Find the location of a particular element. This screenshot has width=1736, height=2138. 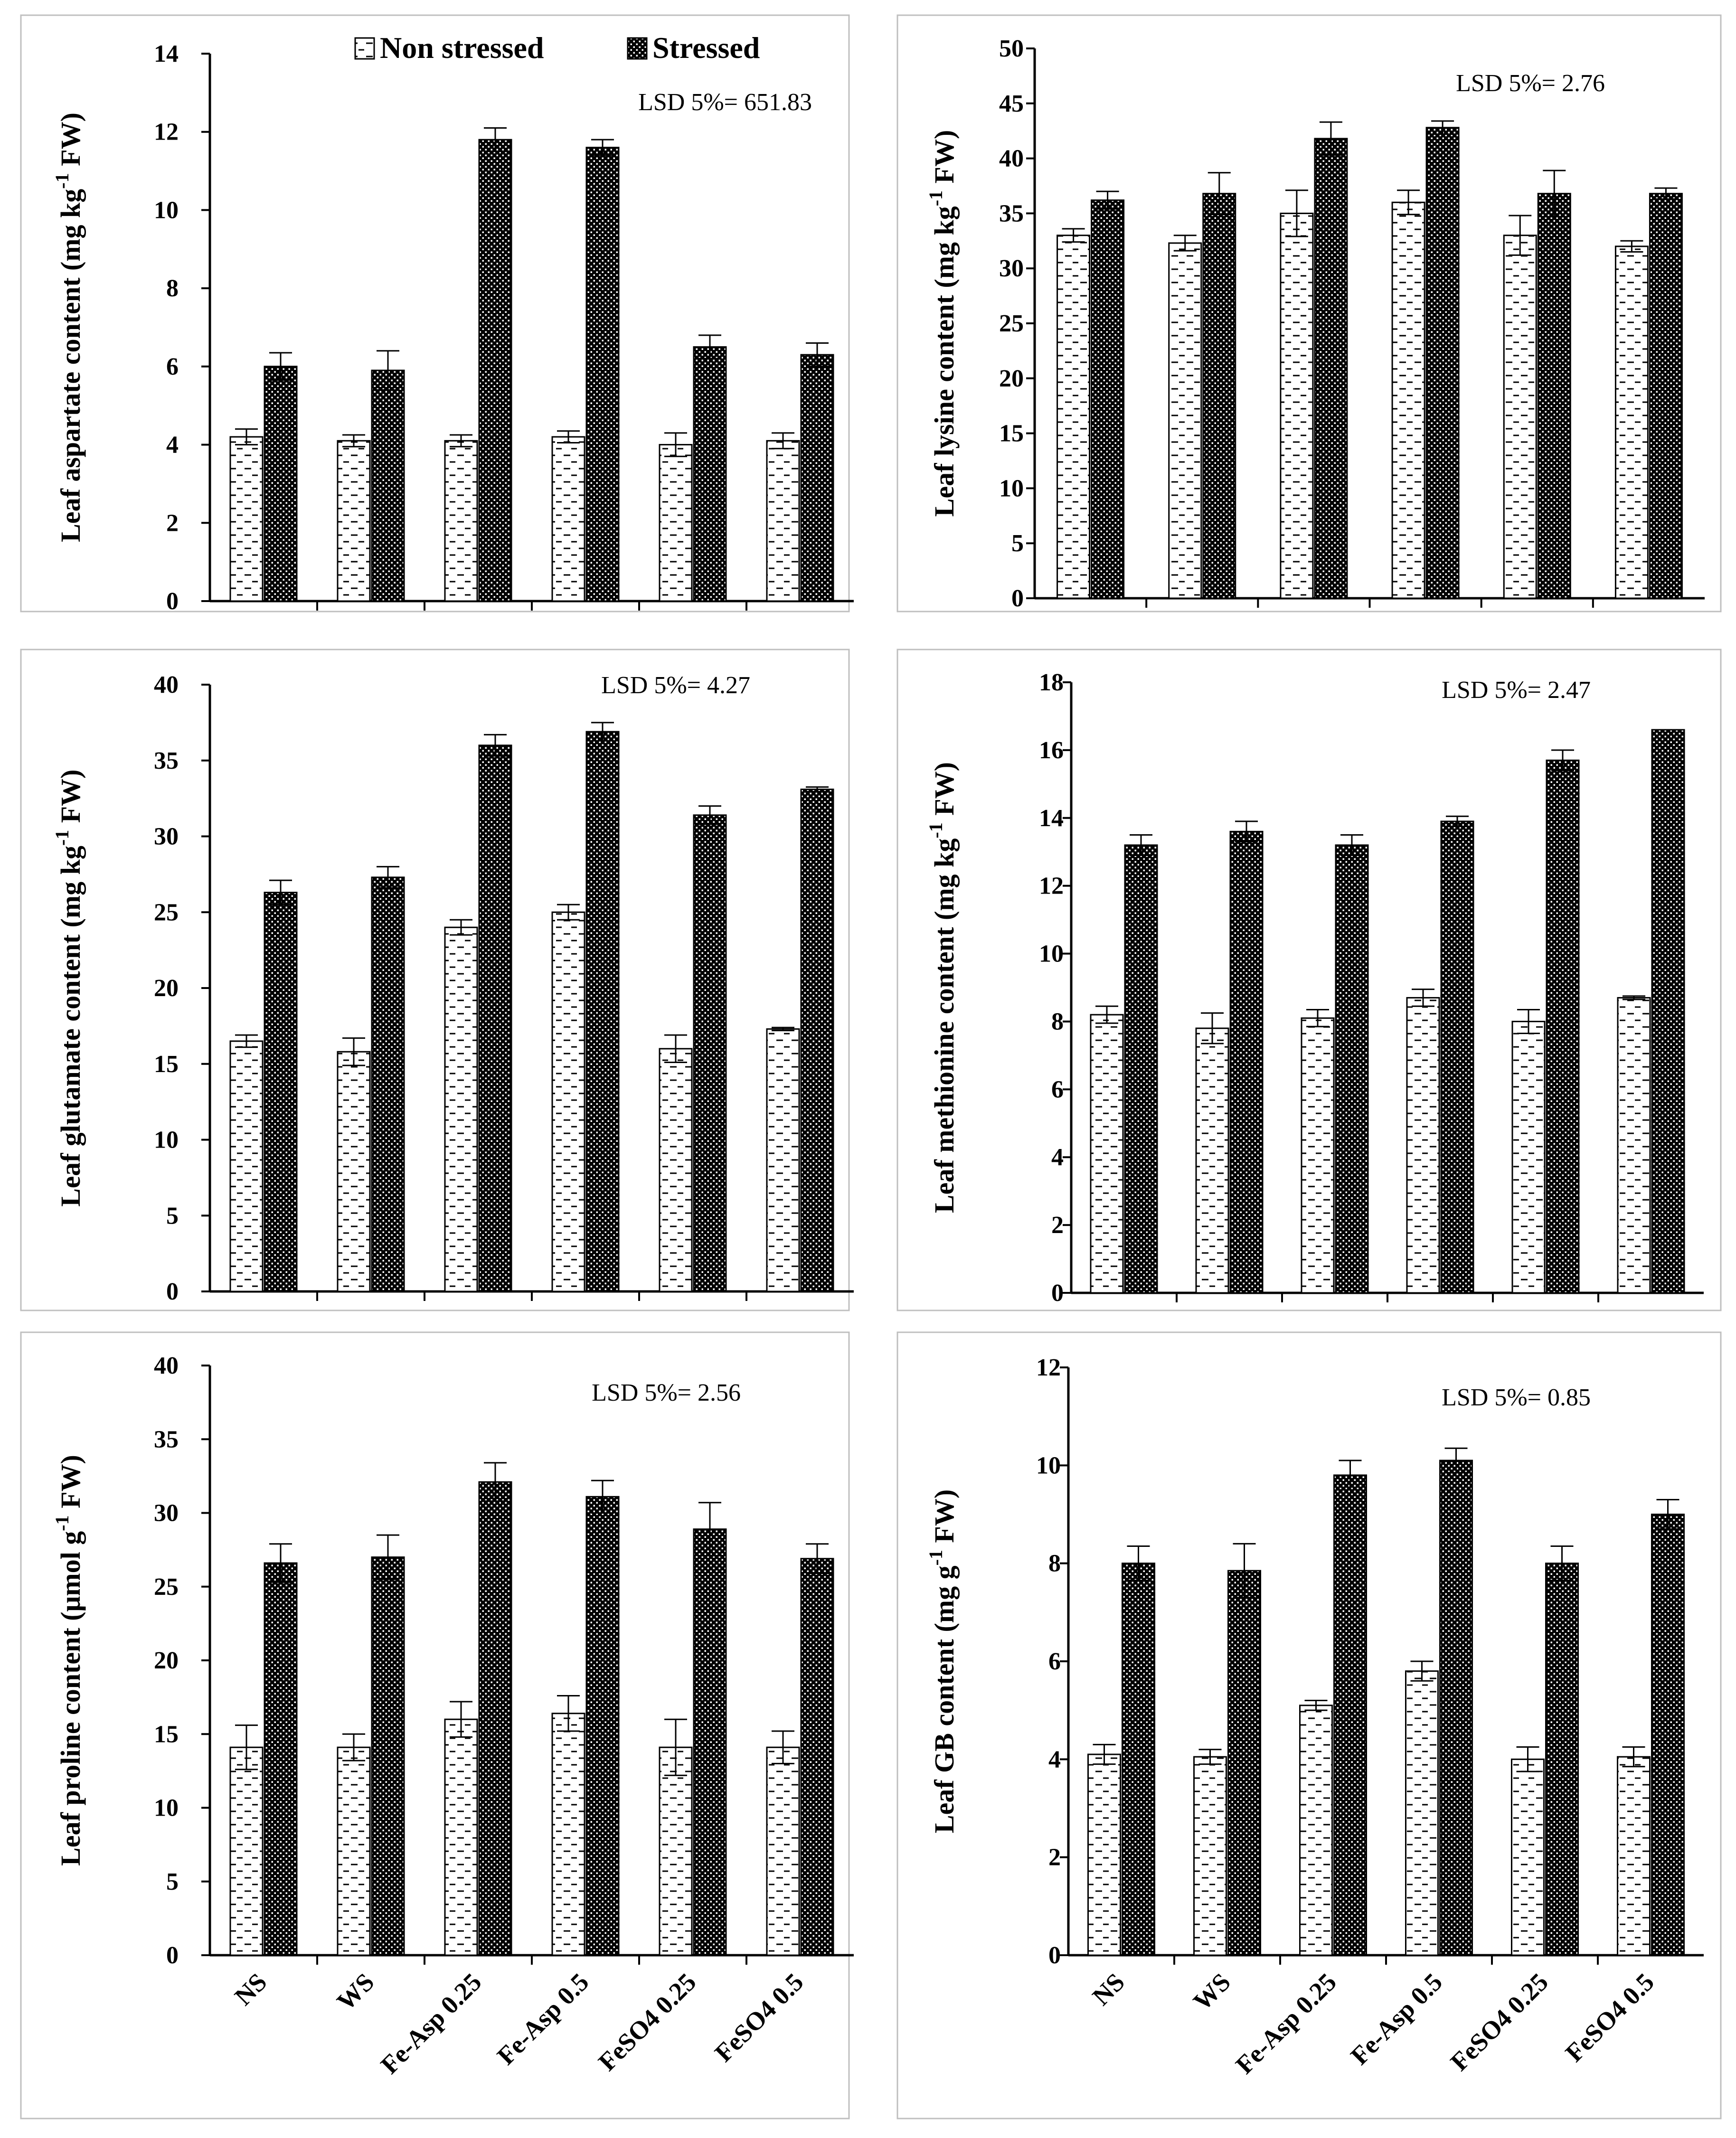

y-tick-label: 20 is located at coordinates (166, 988).